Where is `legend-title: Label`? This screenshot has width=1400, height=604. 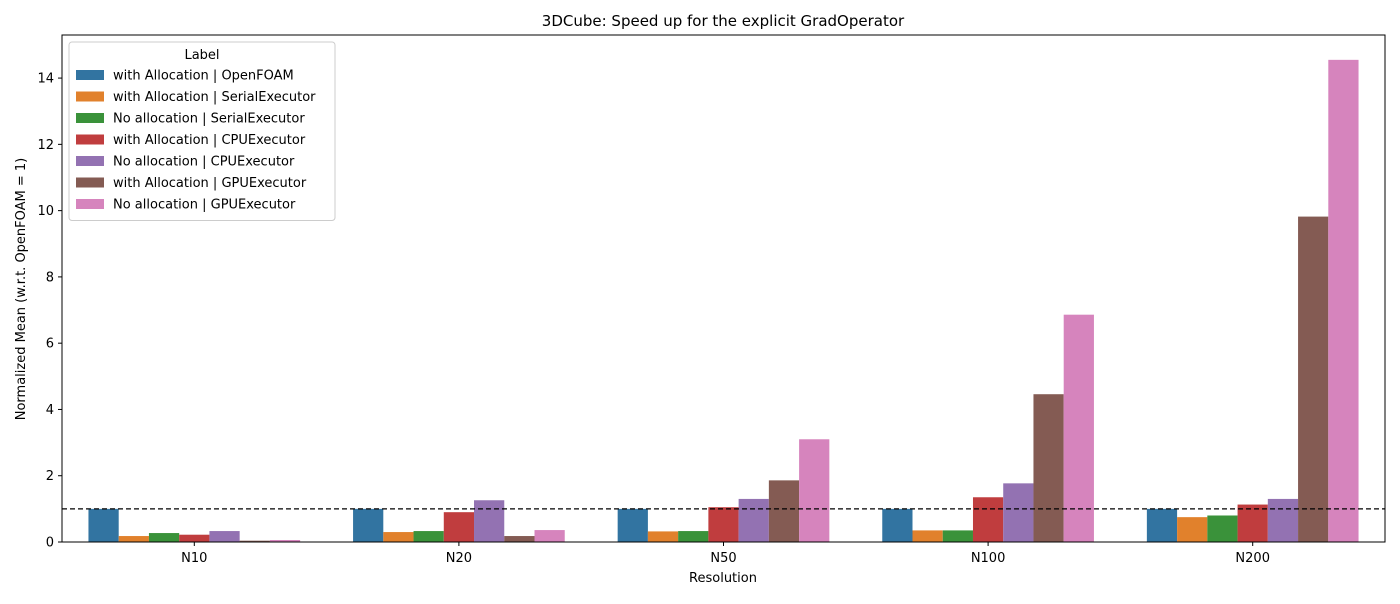
legend-title: Label is located at coordinates (201, 55).